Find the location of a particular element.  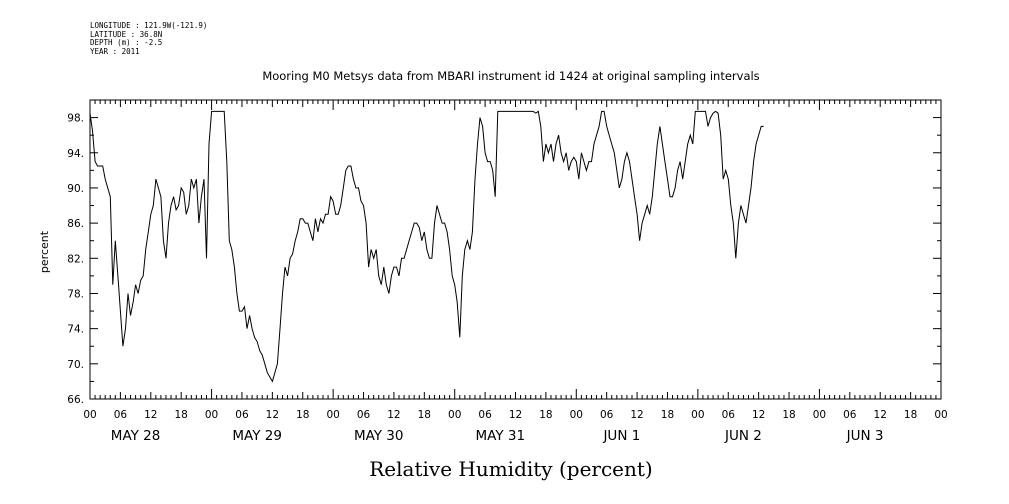

y-tick-label: 94. is located at coordinates (75, 154).